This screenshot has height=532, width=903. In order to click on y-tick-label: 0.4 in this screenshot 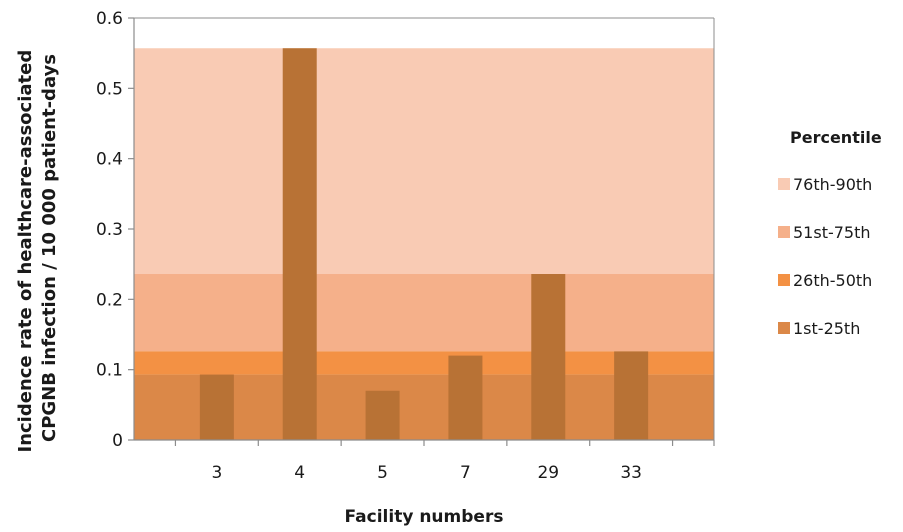, I will do `click(109, 160)`.